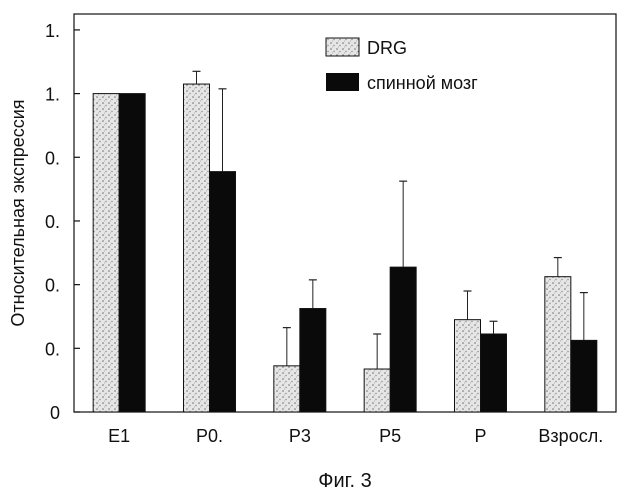  What do you see at coordinates (480, 436) in the screenshot?
I see `x-tick-label: P` at bounding box center [480, 436].